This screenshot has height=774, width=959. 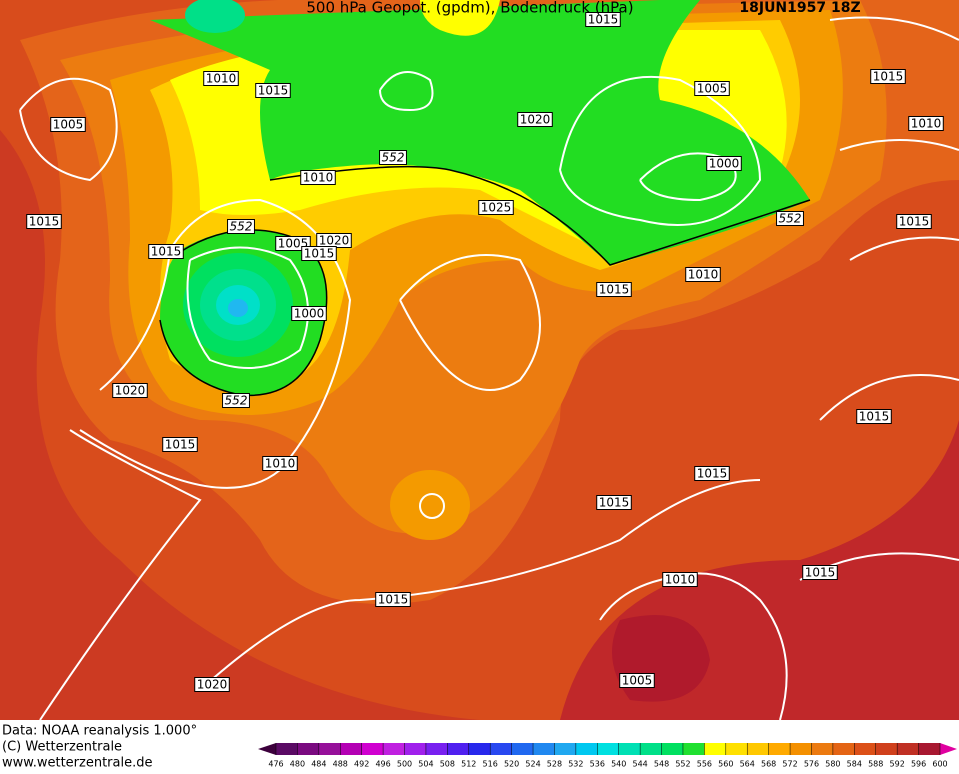 I want to click on colorbar-label: 552, so click(x=682, y=764).